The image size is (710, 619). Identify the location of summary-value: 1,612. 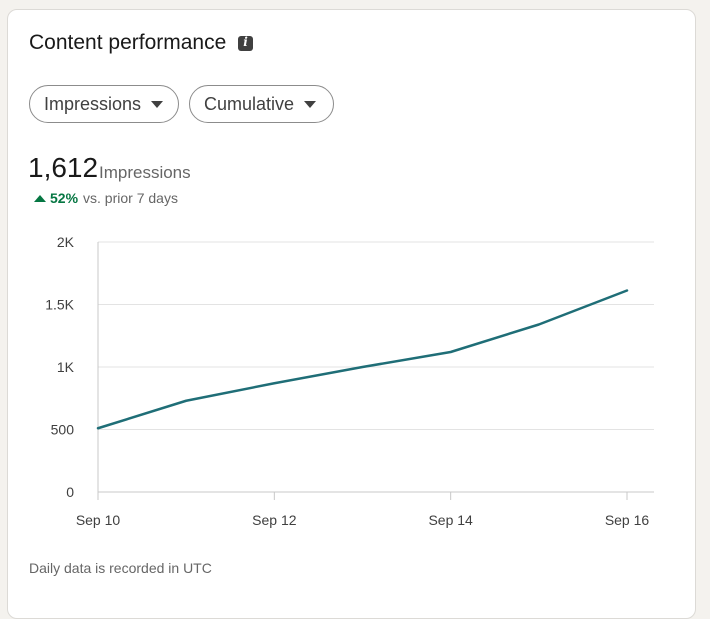
(63, 167).